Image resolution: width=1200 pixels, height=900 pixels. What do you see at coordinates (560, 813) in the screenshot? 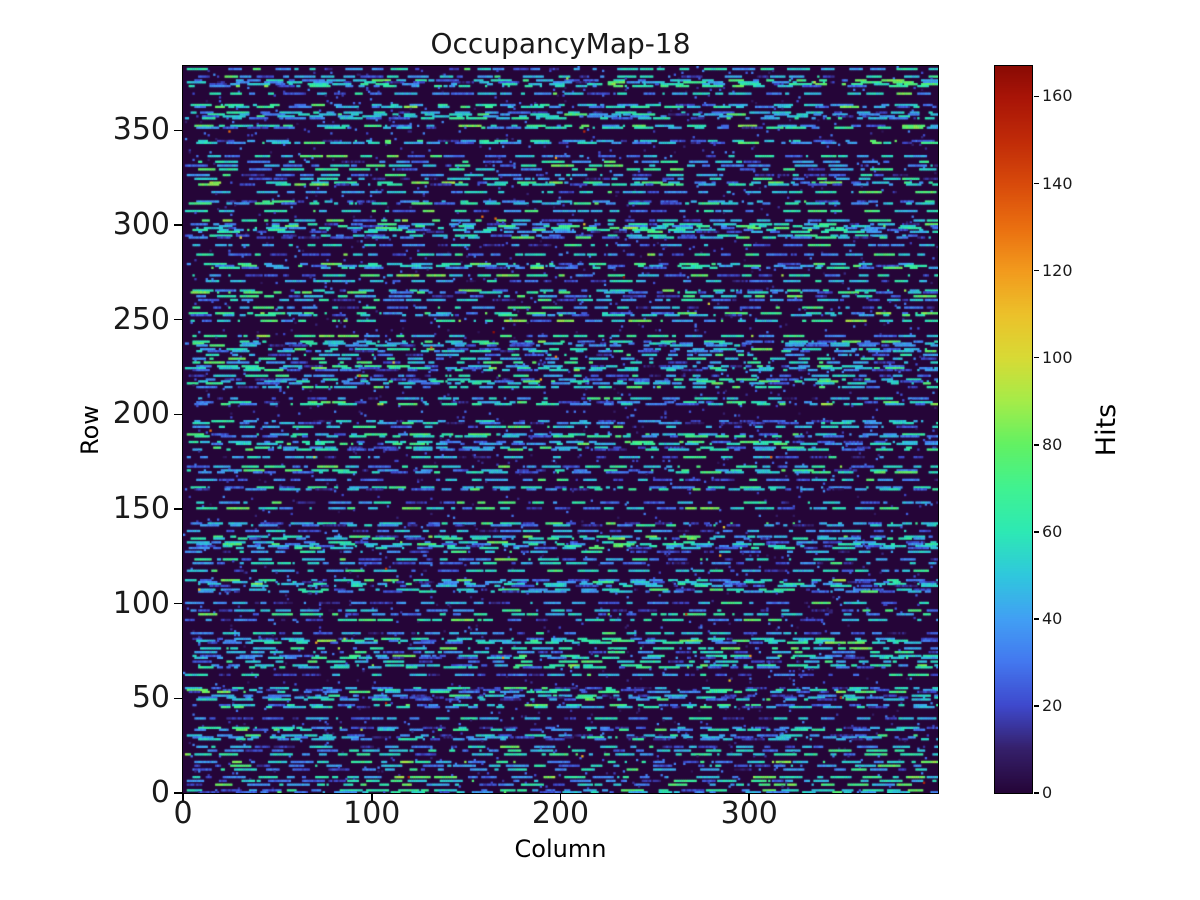
I see `x-tick-label: 200` at bounding box center [560, 813].